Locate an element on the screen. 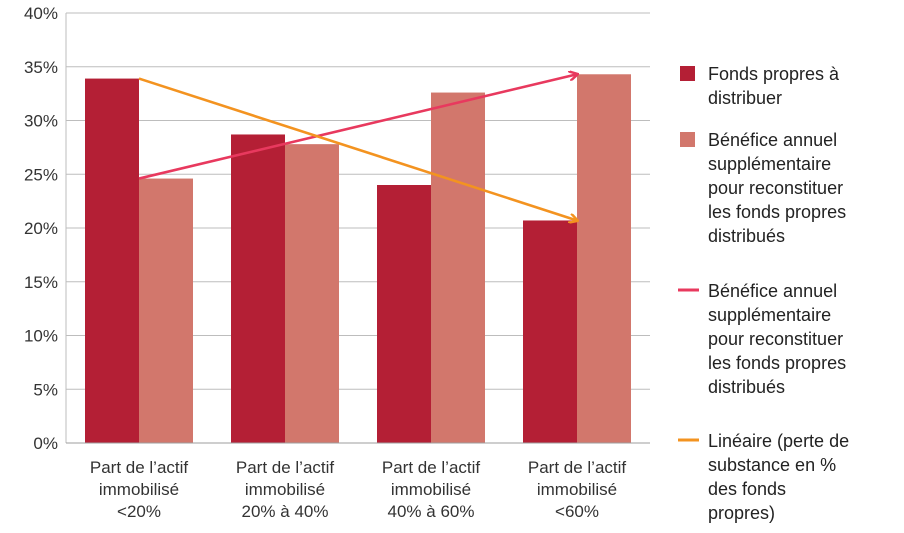  y-tick-label: 30% is located at coordinates (41, 121).